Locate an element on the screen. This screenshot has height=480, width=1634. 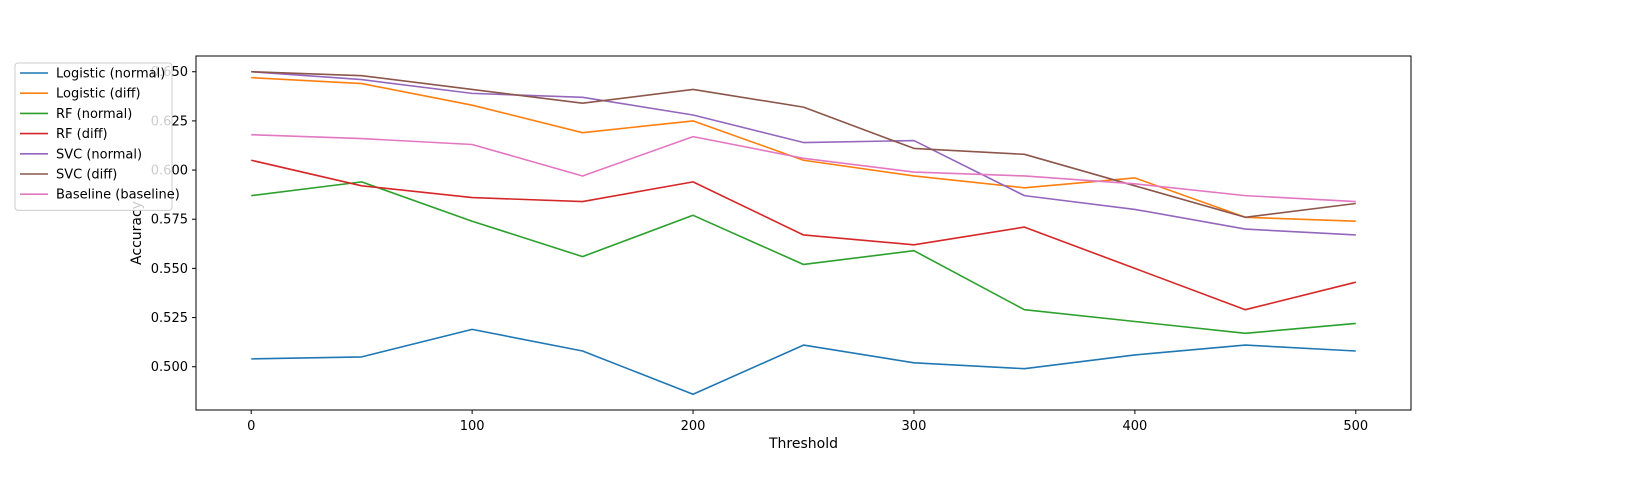
x-tick-label: 100 is located at coordinates (472, 426).